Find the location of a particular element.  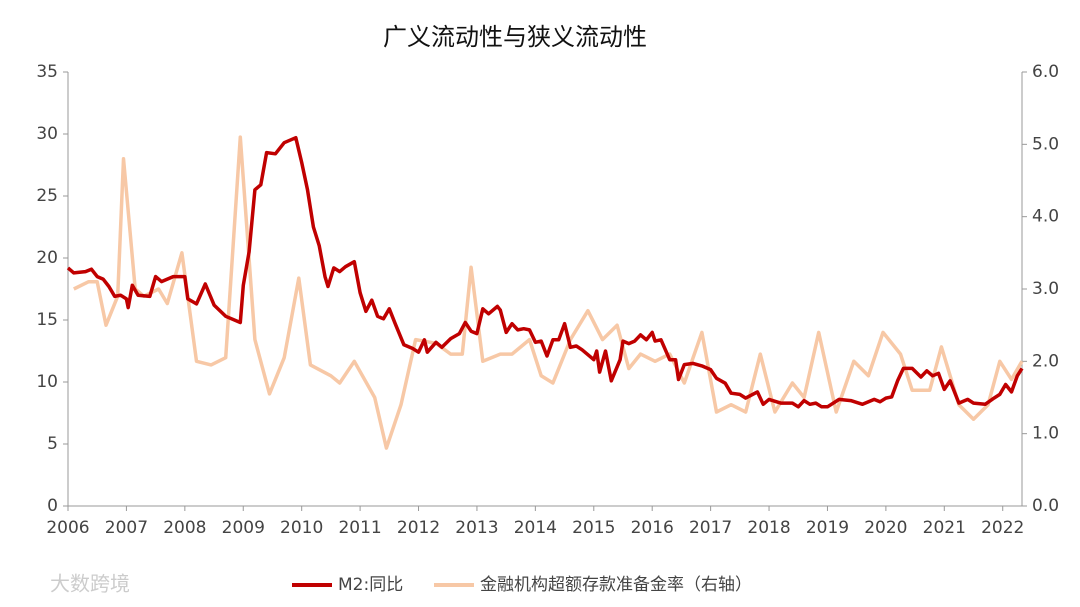

y2-tick-label: 0.0 is located at coordinates (1045, 506).